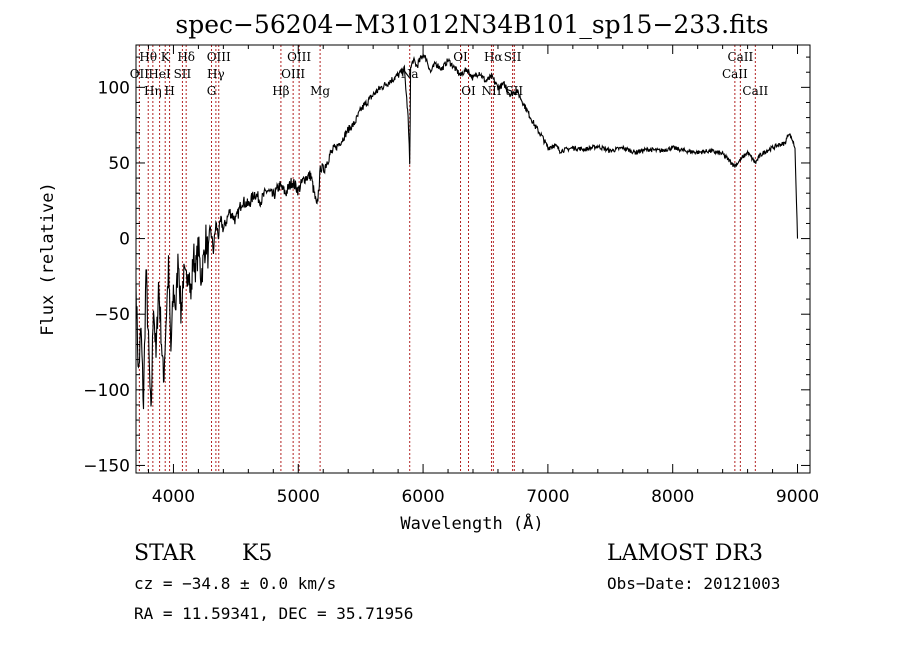  Describe the element at coordinates (216, 74) in the screenshot. I see `line-marker-label: Hγ` at that location.